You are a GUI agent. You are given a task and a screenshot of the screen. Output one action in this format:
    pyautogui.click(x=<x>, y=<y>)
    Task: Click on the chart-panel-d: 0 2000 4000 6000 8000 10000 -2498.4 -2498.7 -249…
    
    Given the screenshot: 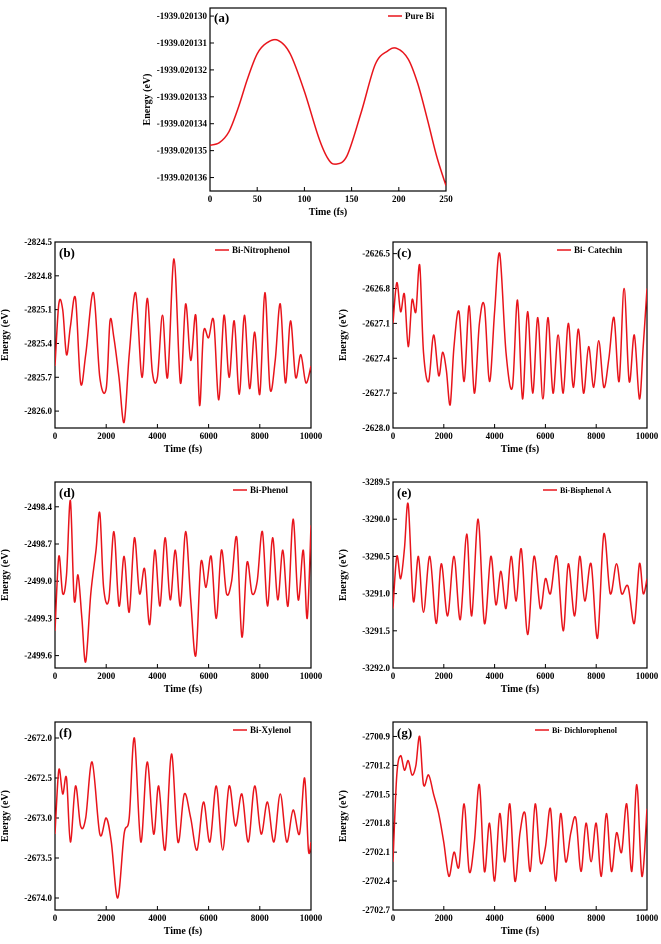 What is the action you would take?
    pyautogui.click(x=161, y=588)
    